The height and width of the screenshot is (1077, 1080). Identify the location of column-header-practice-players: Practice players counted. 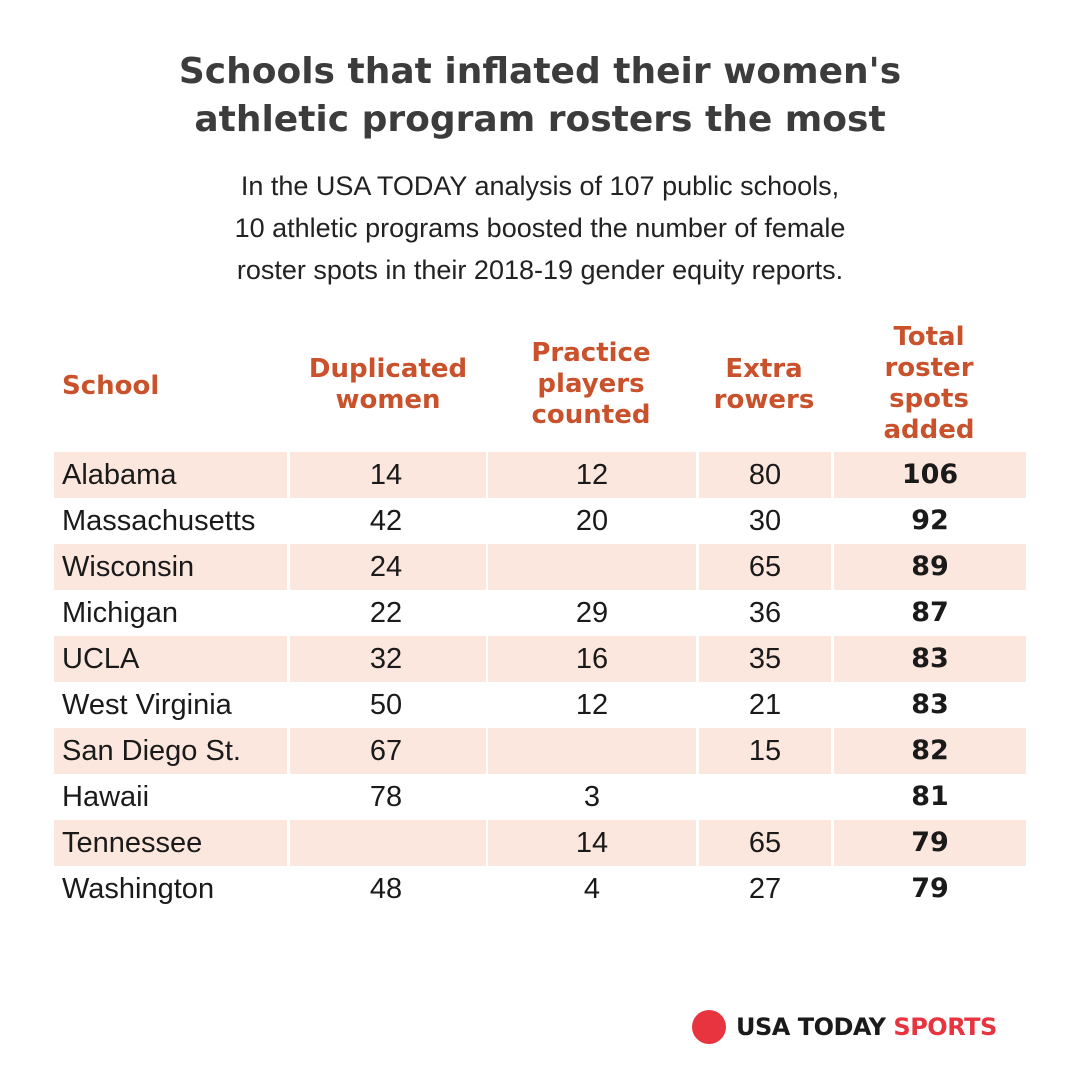
(591, 384).